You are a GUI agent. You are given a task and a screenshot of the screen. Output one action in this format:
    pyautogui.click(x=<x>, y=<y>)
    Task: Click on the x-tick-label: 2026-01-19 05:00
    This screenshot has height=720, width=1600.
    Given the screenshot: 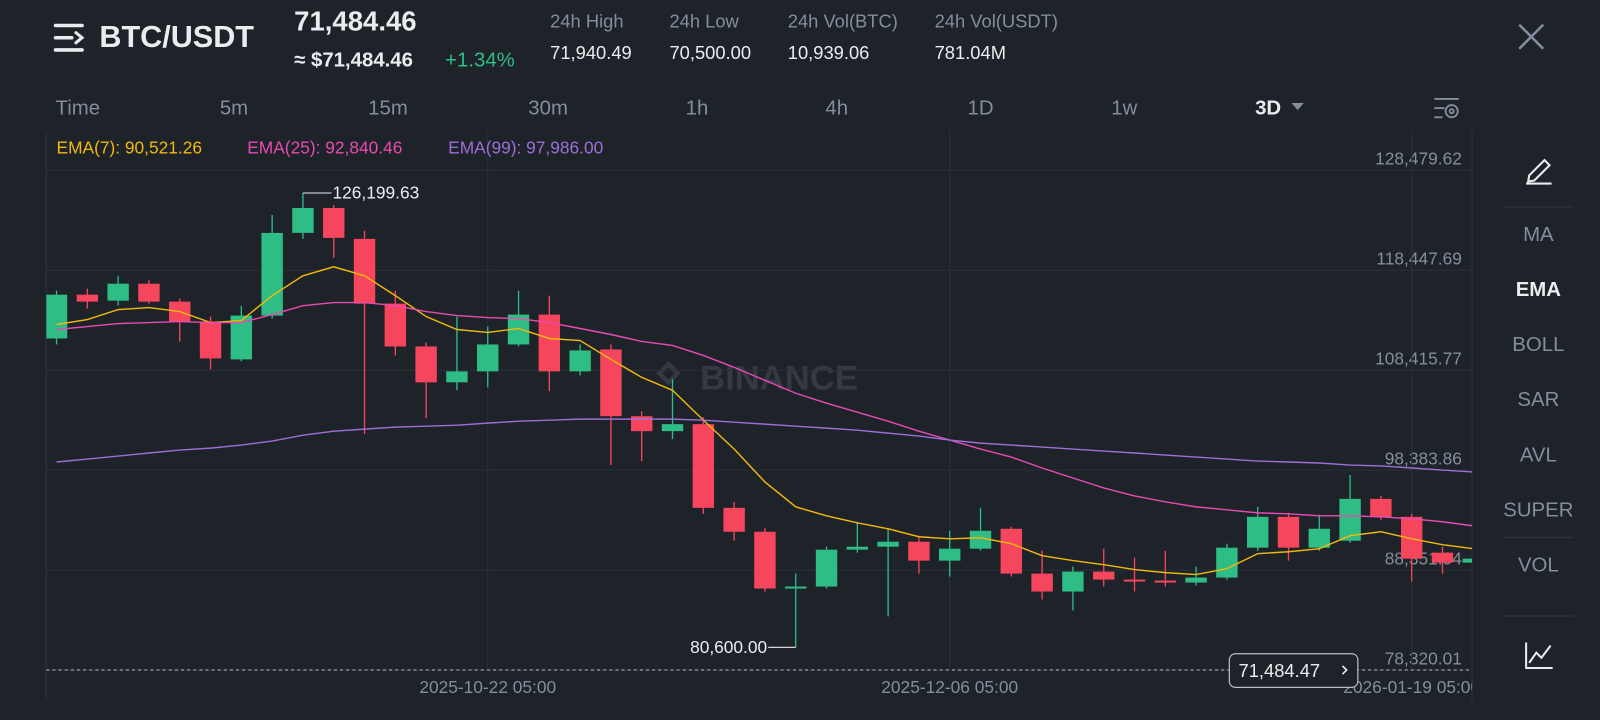 What is the action you would take?
    pyautogui.click(x=1411, y=687)
    